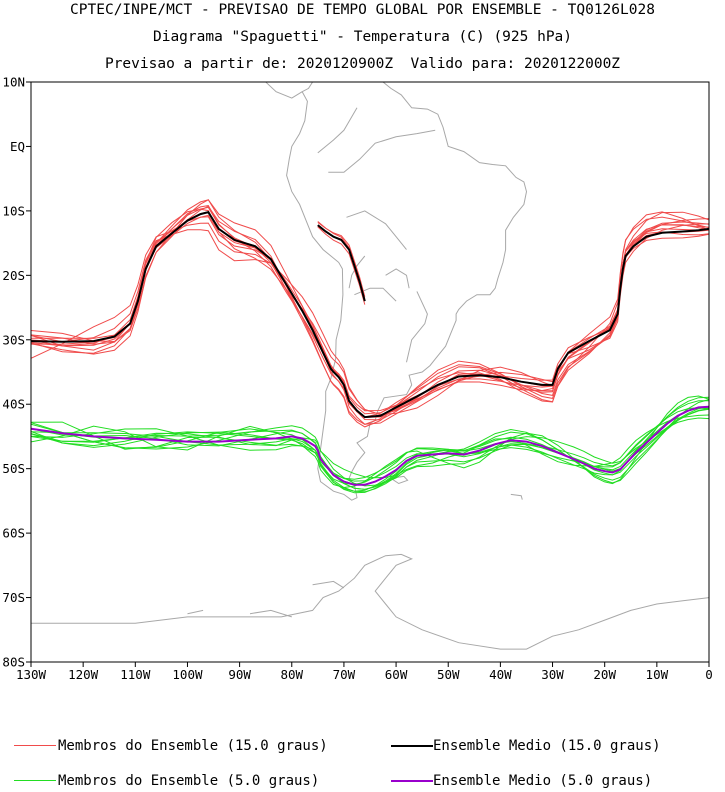  I want to click on y-tick-label: 70S, so click(13, 597).